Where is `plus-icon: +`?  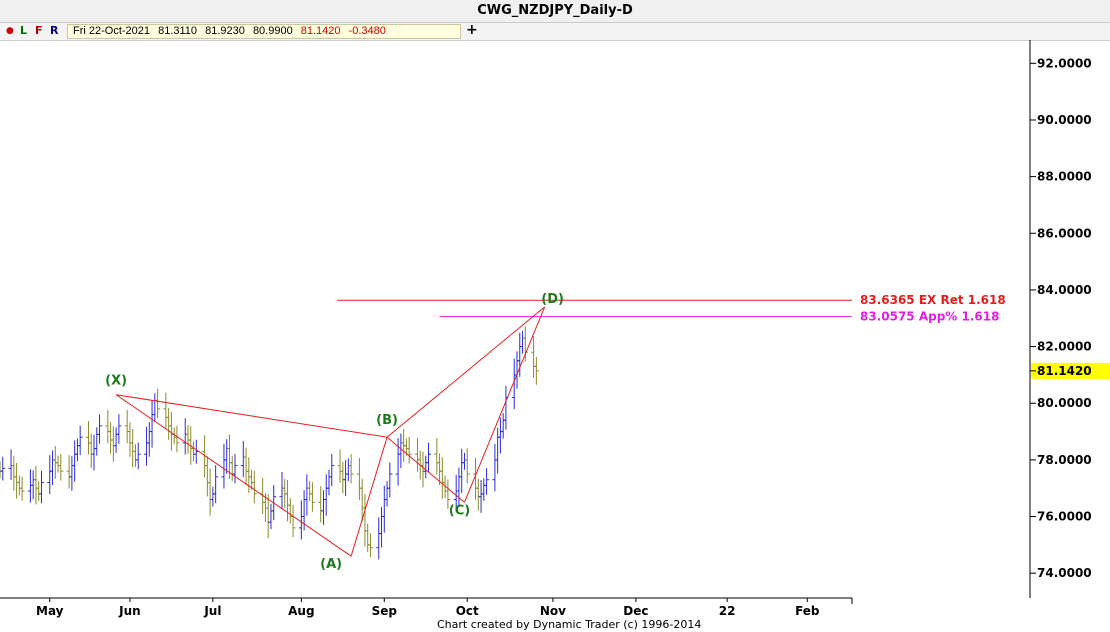 plus-icon: + is located at coordinates (472, 30).